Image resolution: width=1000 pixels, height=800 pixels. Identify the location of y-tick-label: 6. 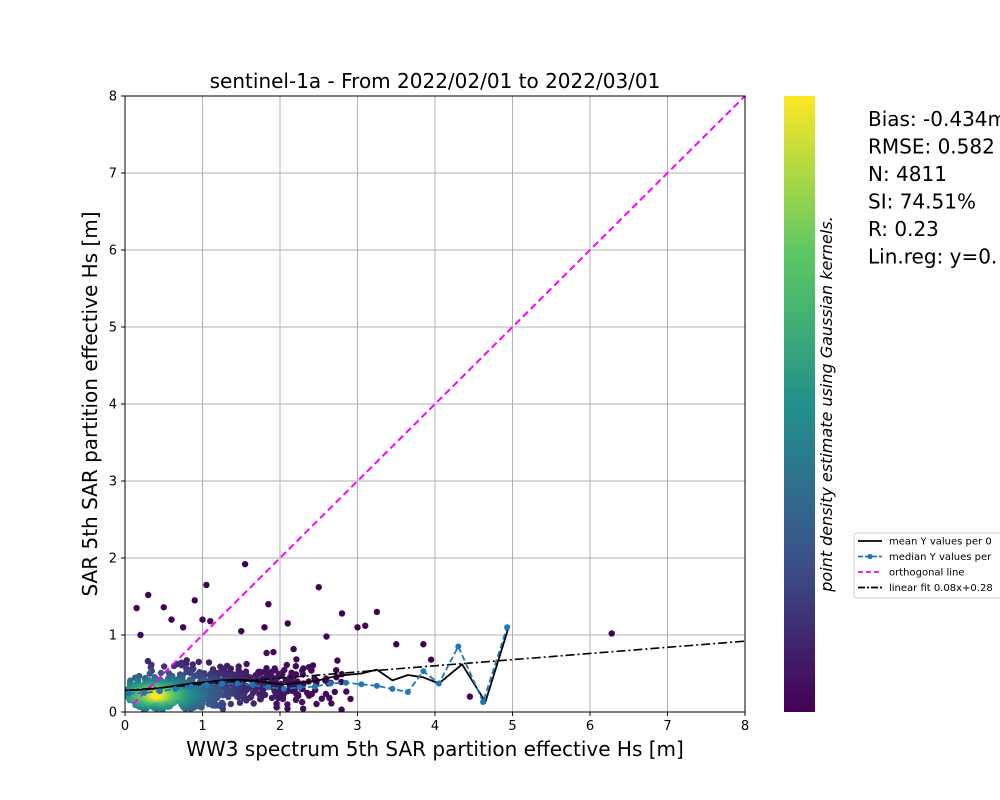
(113, 251).